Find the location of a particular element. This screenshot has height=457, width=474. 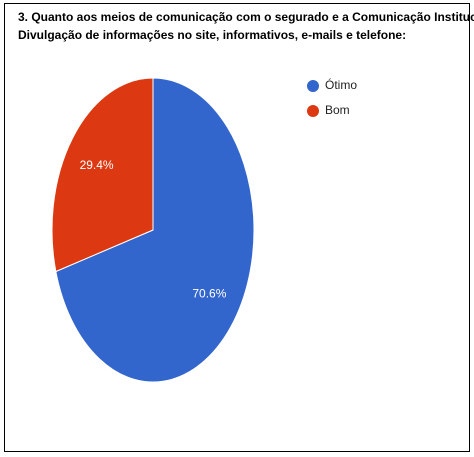

slice-label: 29.4% is located at coordinates (97, 165).